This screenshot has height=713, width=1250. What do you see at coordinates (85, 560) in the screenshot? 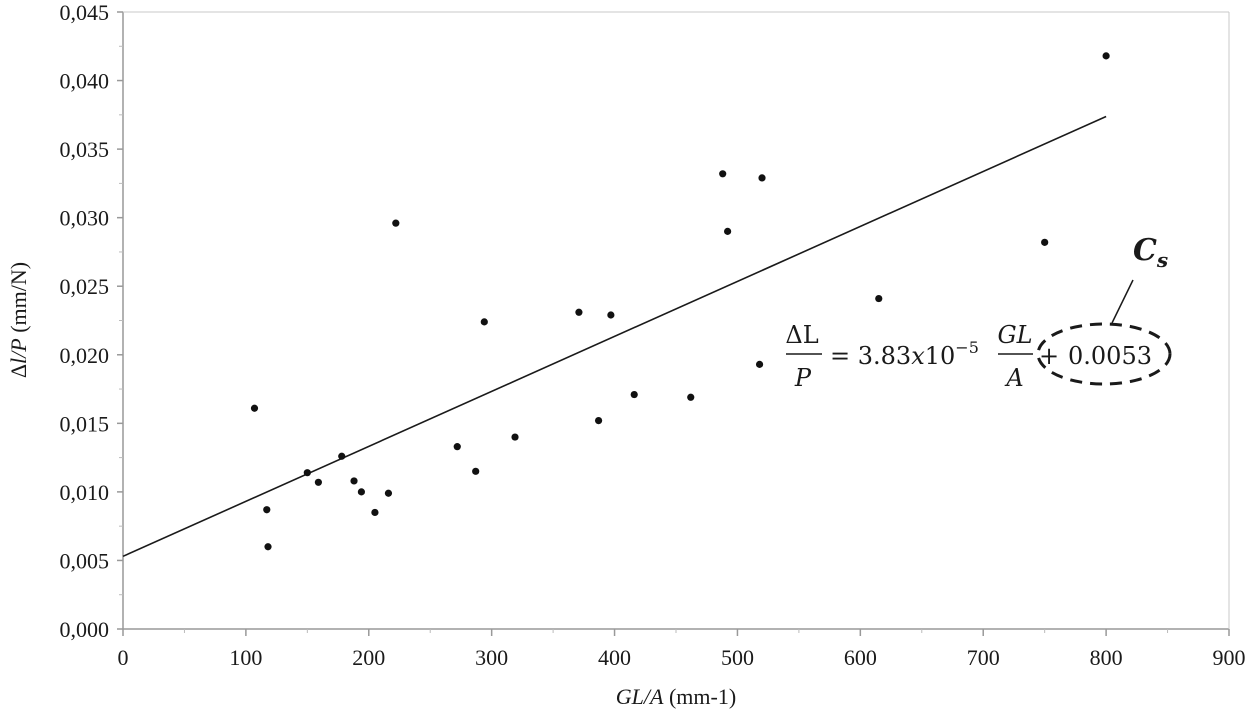
I see `y-tick-label: 0,005` at bounding box center [85, 560].